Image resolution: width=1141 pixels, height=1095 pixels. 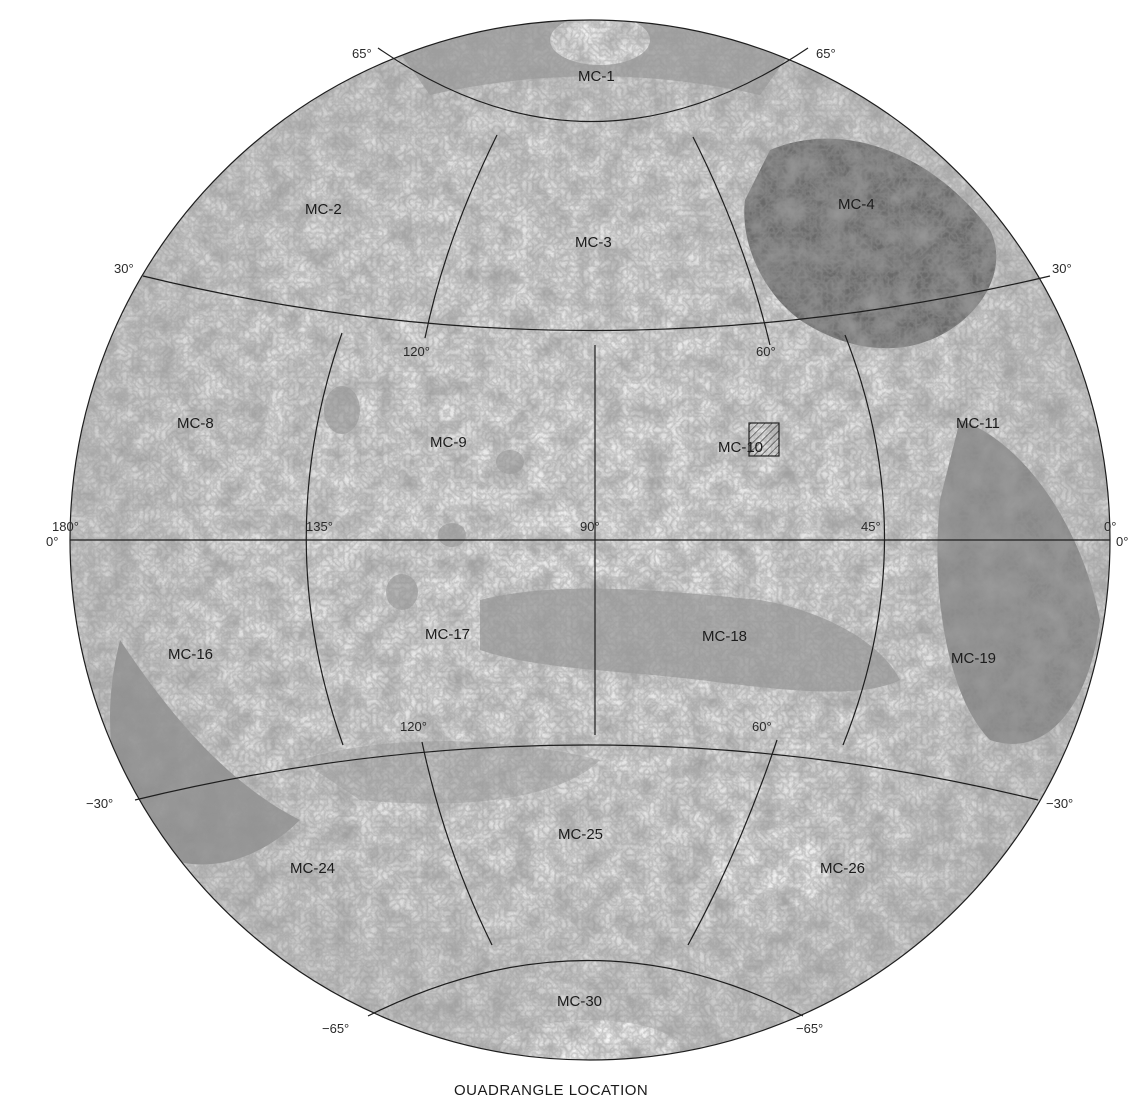 I want to click on quad-label-mc-8: MC-8, so click(x=195, y=423).